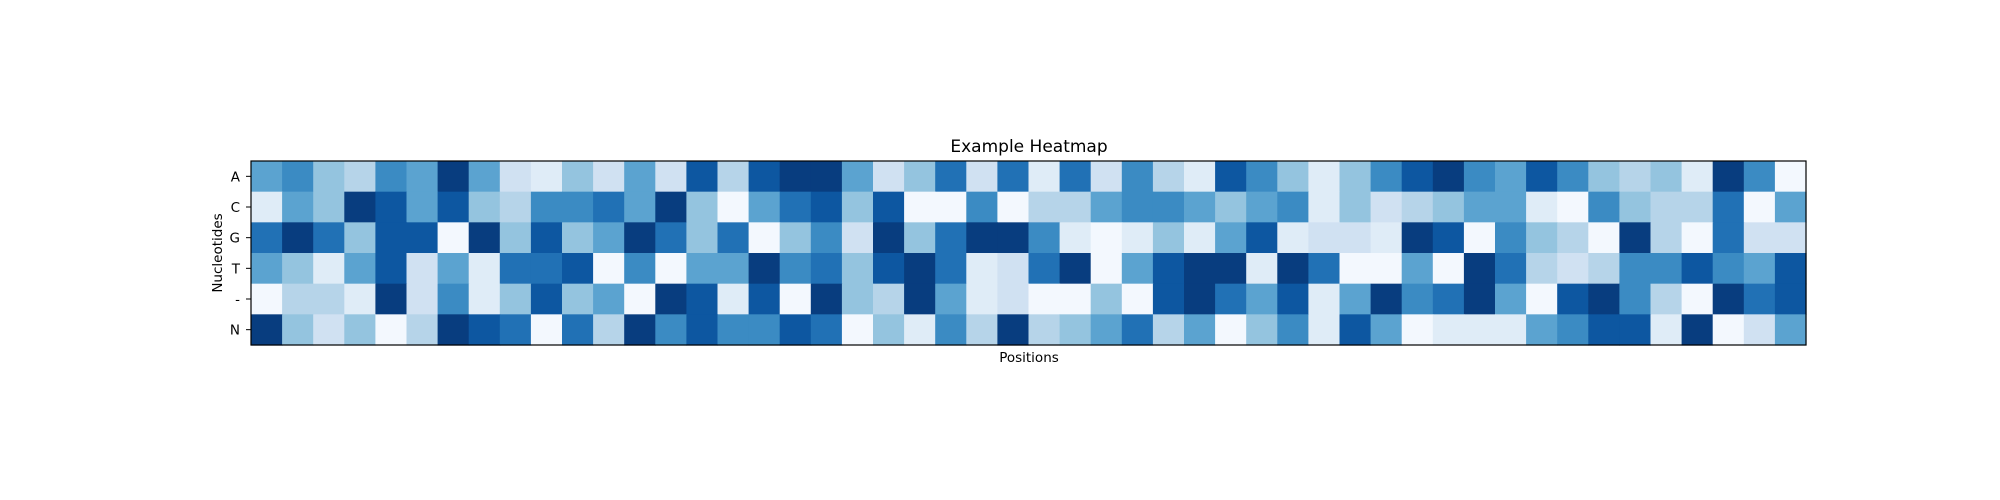  Describe the element at coordinates (237, 300) in the screenshot. I see `y-tick-label: -` at that location.